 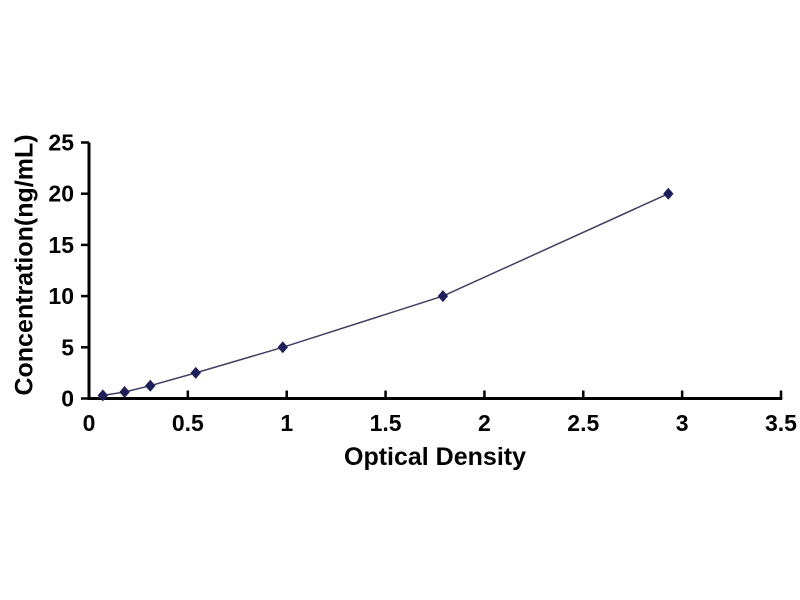 What do you see at coordinates (61, 143) in the screenshot?
I see `y-tick-label: 25` at bounding box center [61, 143].